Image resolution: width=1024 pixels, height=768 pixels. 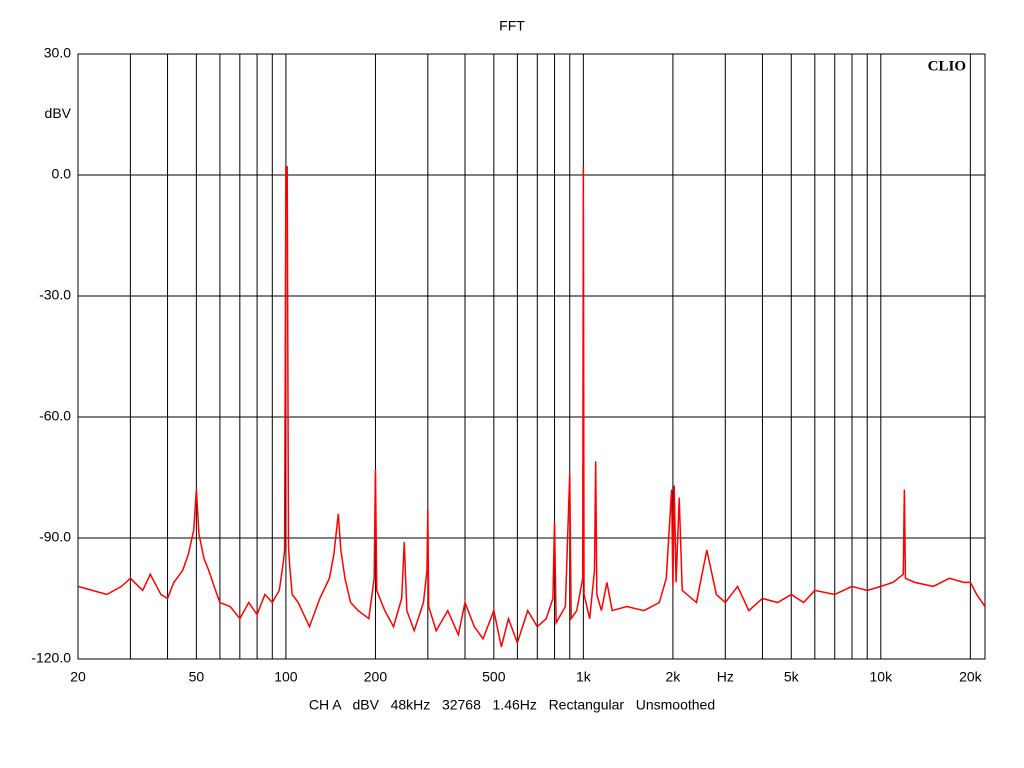 What do you see at coordinates (55, 295) in the screenshot?
I see `y-tick-label: -30.0` at bounding box center [55, 295].